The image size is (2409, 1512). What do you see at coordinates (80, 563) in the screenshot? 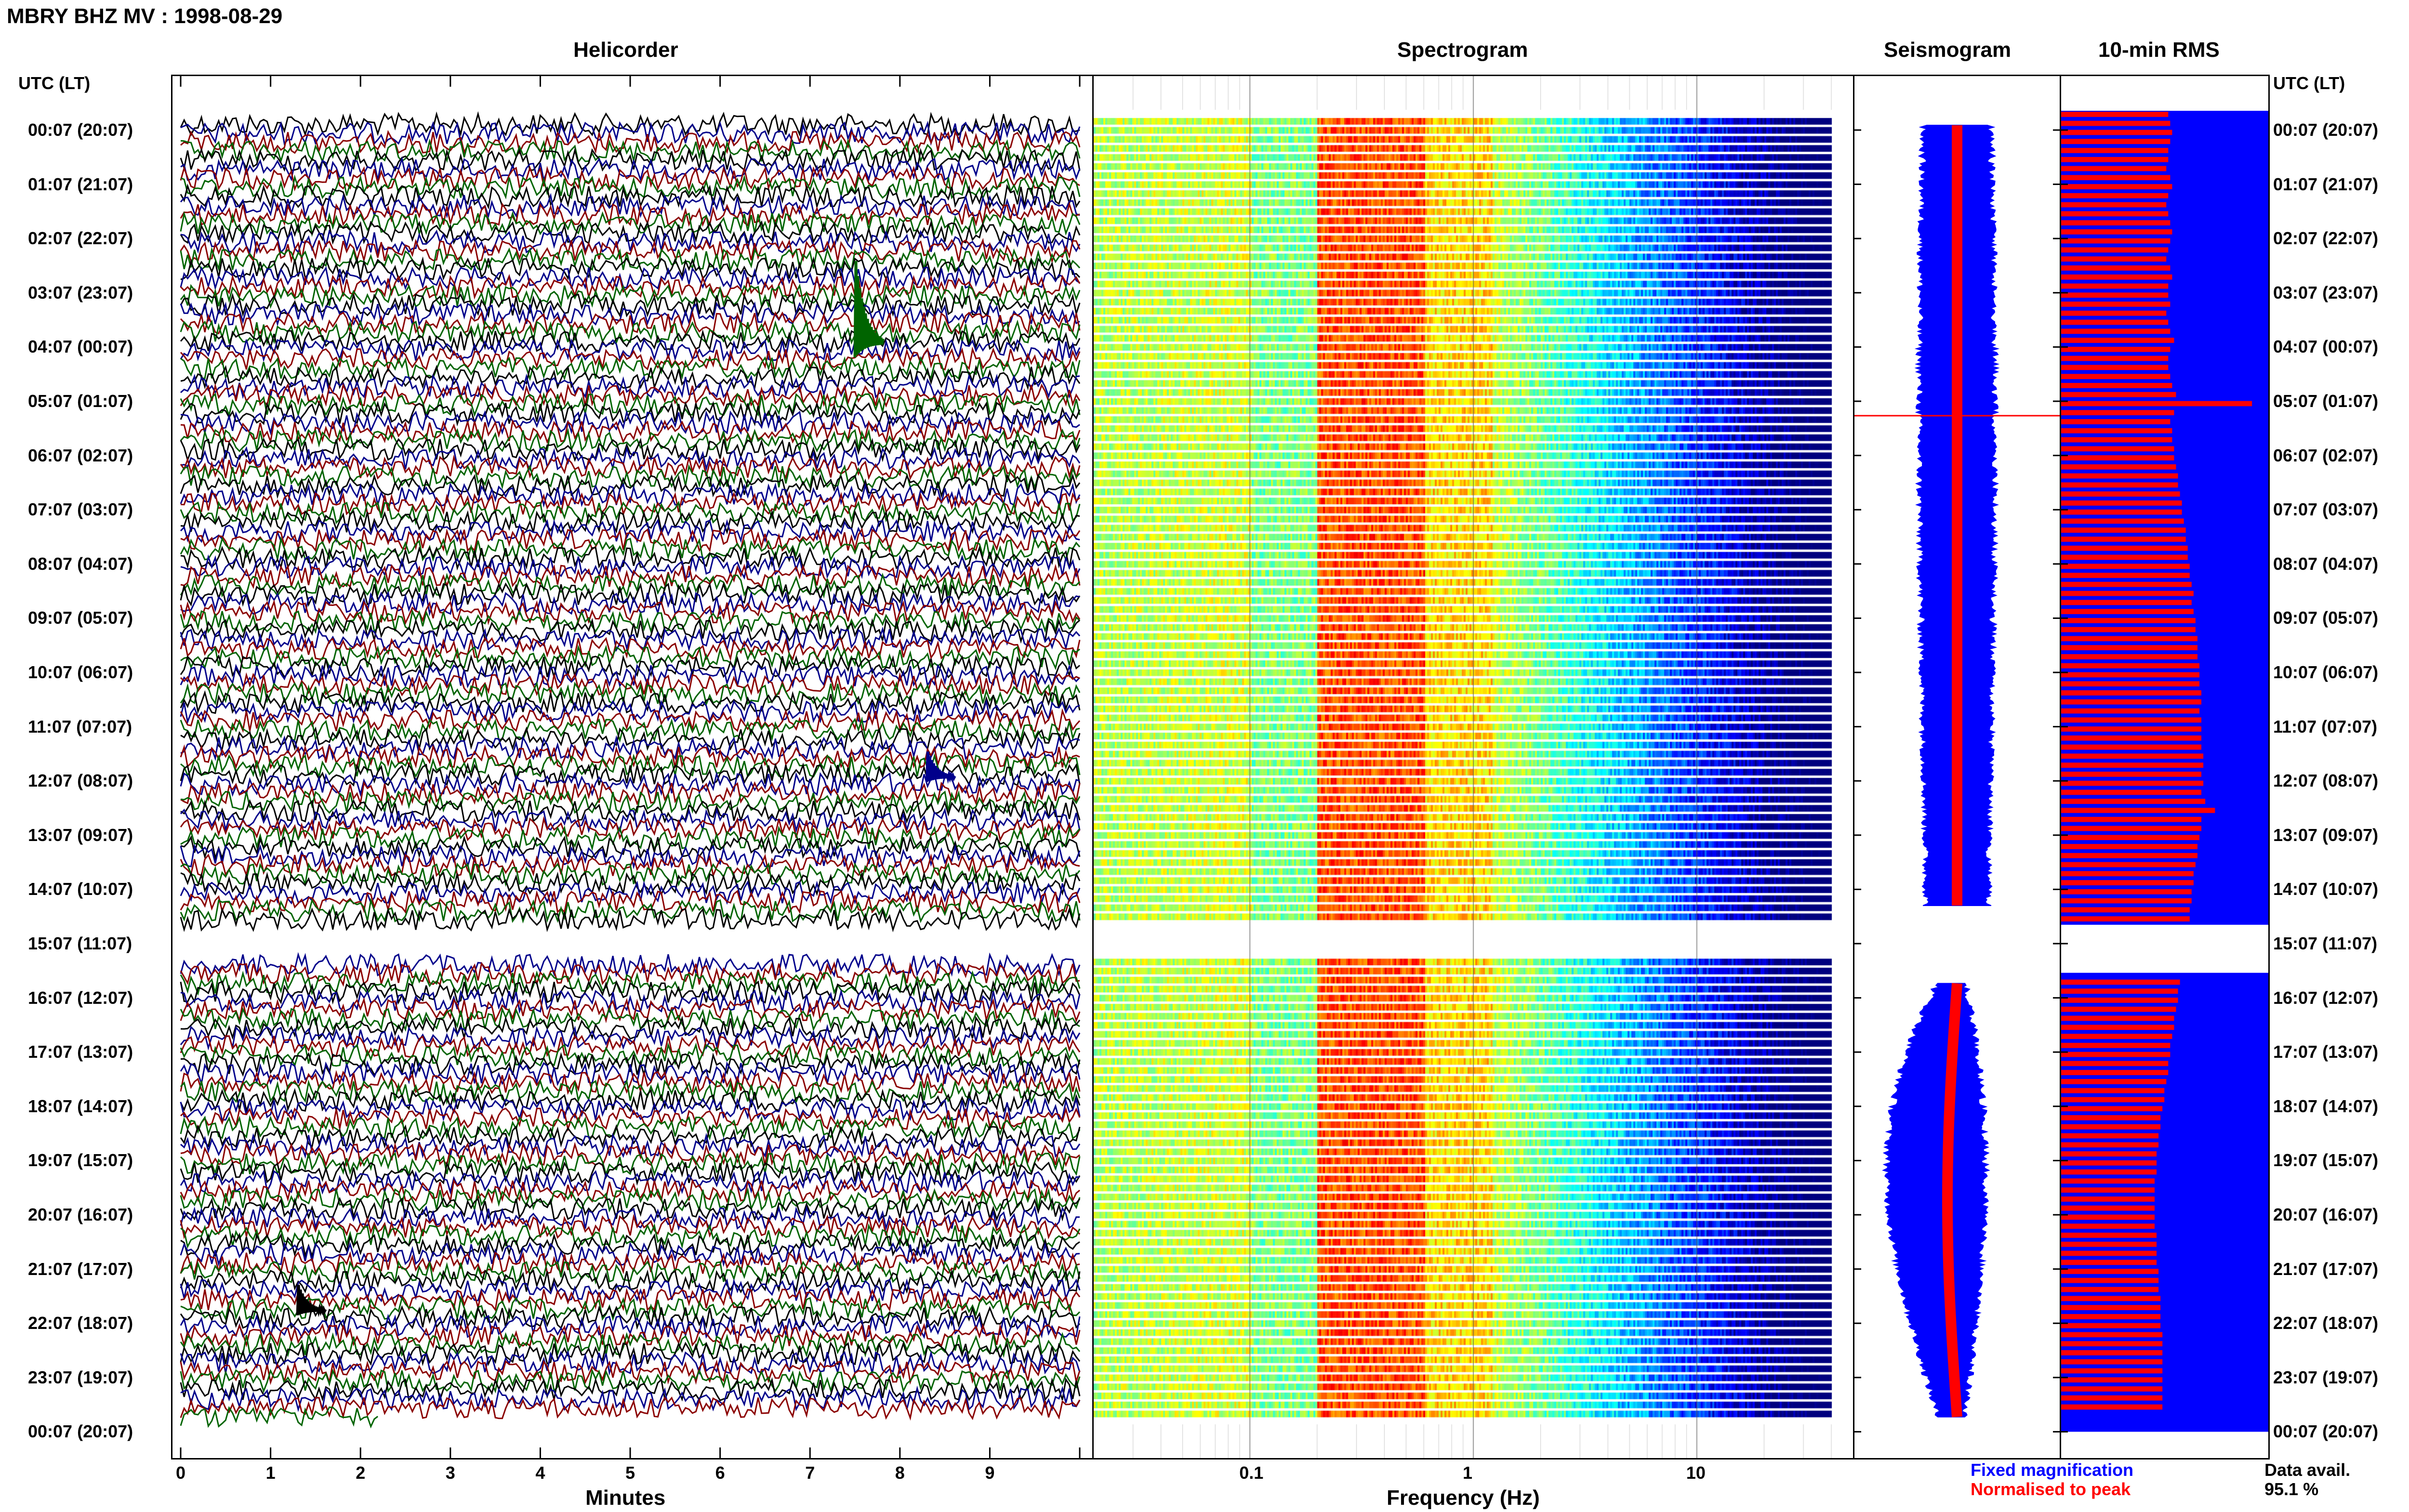
I see `time-label-left: 08:07 (04:07)` at bounding box center [80, 563].